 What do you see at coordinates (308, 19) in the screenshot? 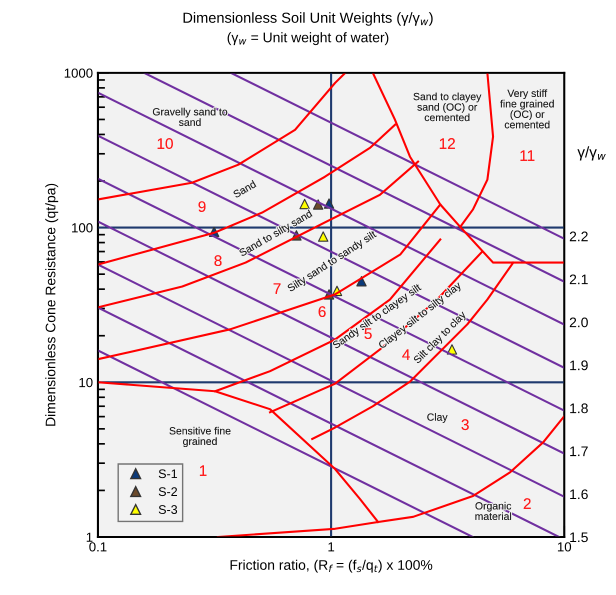
I see `chart-title: Dimensionless Soil Unit Weights (γ/γ$_{w}$)` at bounding box center [308, 19].